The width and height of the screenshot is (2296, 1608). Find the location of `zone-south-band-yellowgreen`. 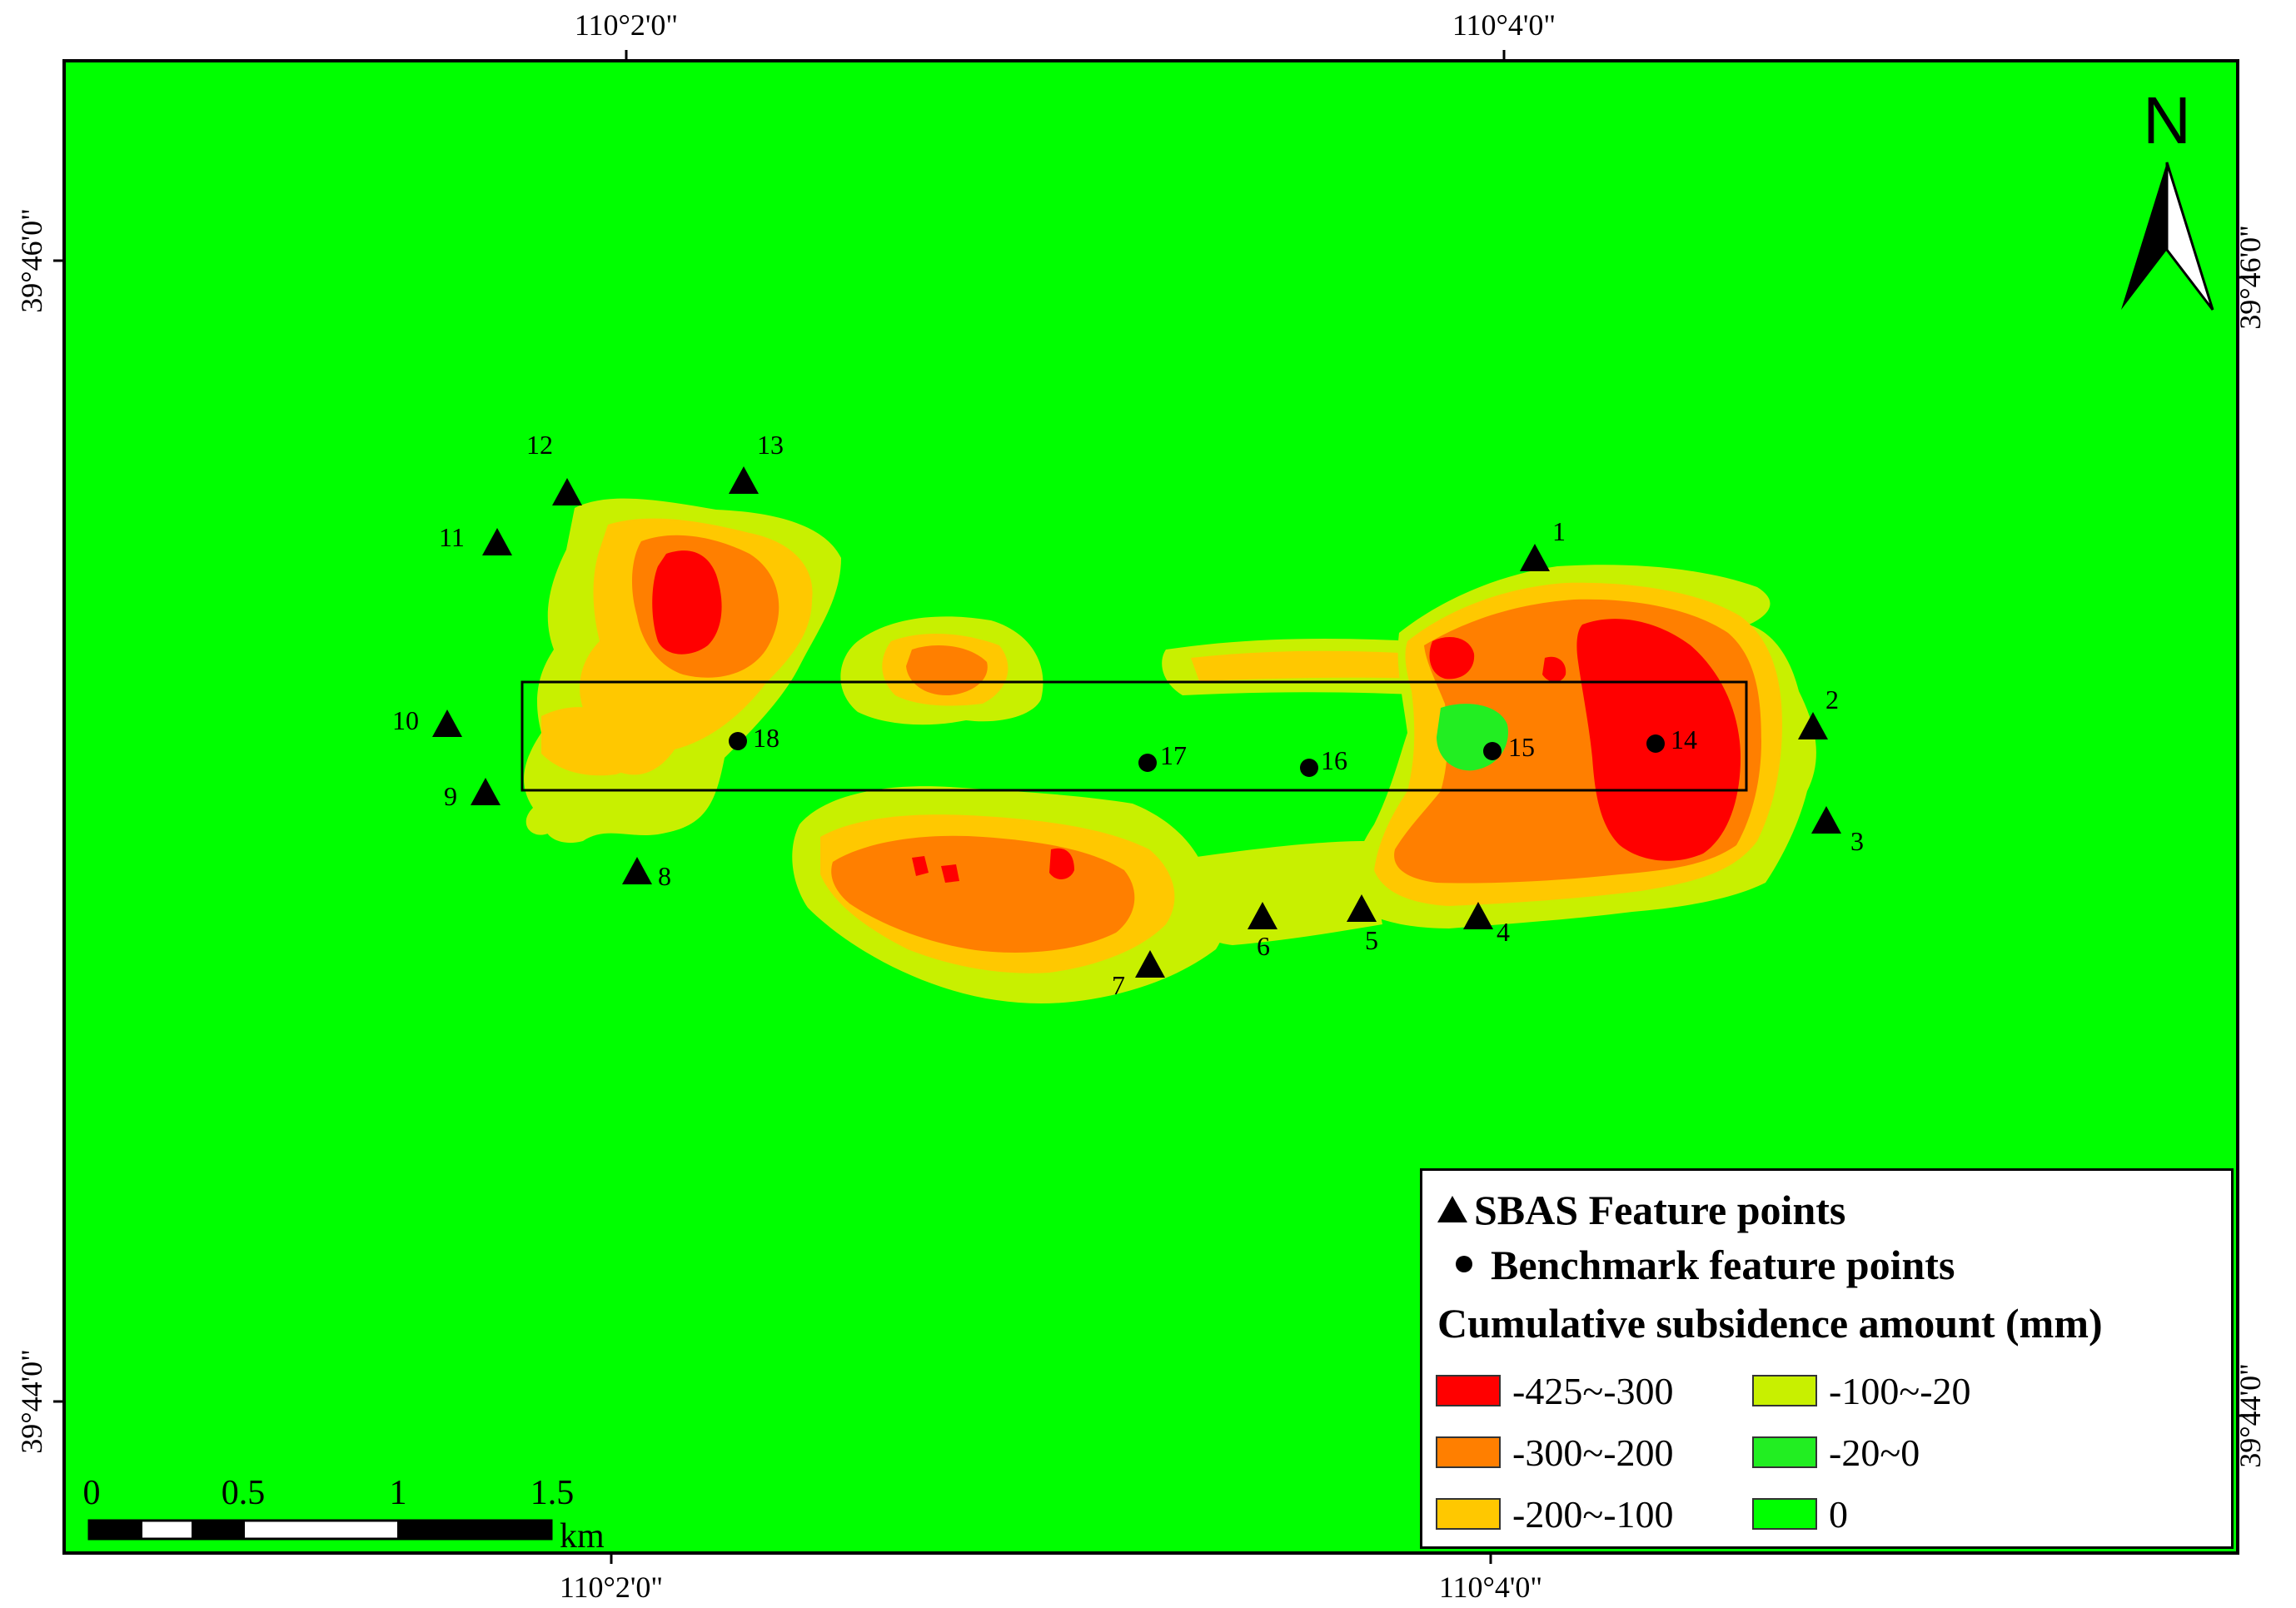

zone-south-band-yellowgreen is located at coordinates (1280, 893).